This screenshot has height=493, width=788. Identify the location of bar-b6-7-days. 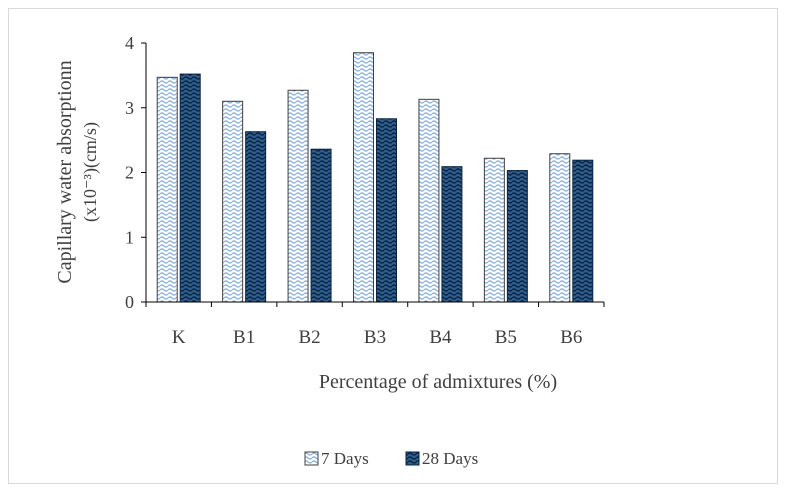
(560, 228).